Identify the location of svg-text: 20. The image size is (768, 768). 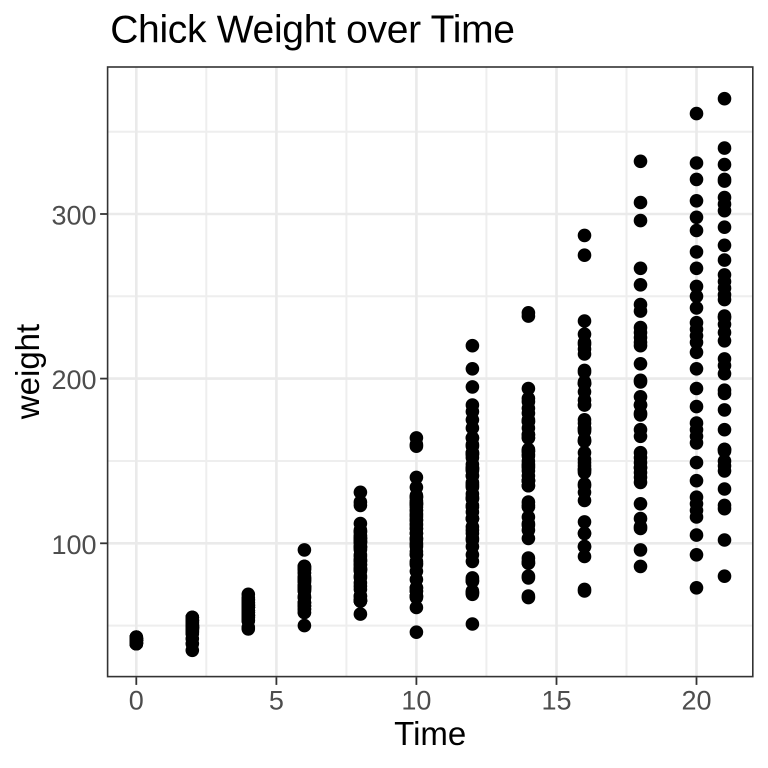
(696, 701).